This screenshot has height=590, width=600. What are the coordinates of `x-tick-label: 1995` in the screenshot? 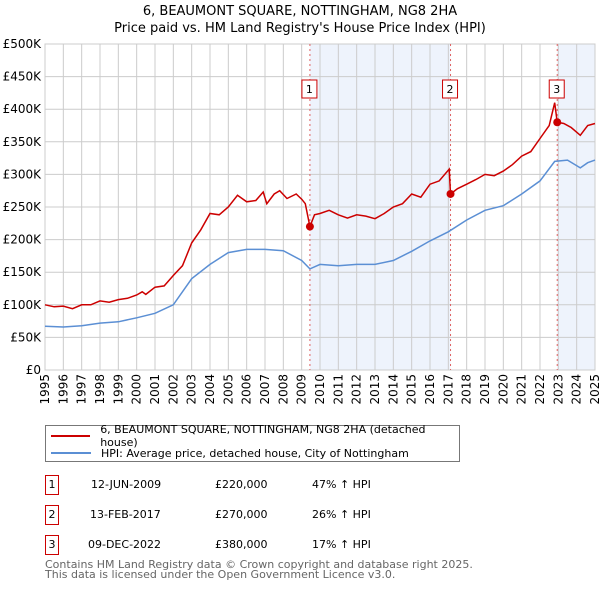 It's located at (45, 389).